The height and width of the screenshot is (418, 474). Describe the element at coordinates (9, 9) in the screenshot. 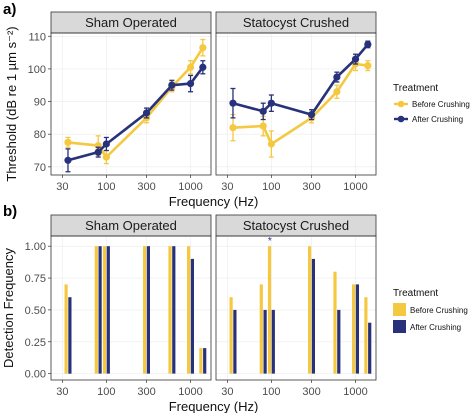

I see `panel-a-label: a)` at that location.